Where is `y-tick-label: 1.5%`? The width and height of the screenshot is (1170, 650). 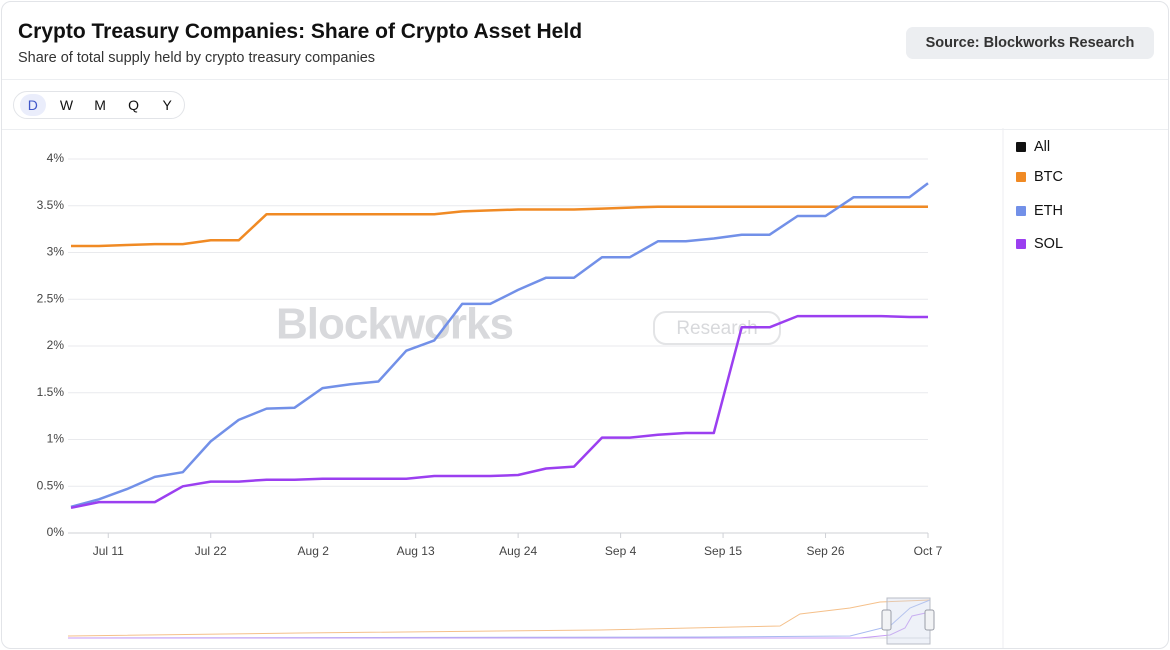
y-tick-label: 1.5% is located at coordinates (51, 392).